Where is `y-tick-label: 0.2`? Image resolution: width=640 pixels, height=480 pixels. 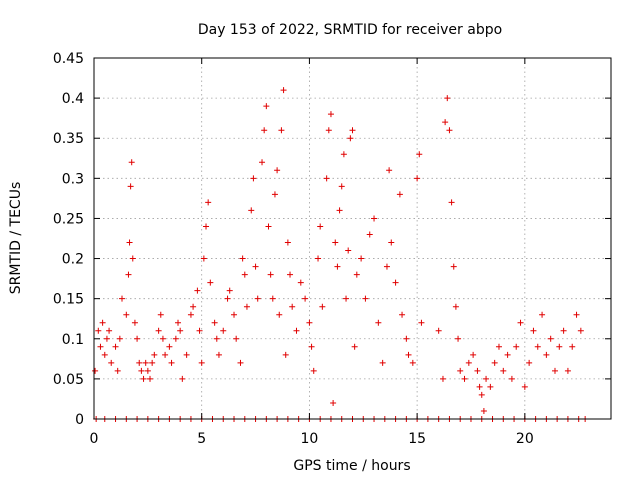
y-tick-label: 0.2 is located at coordinates (73, 260).